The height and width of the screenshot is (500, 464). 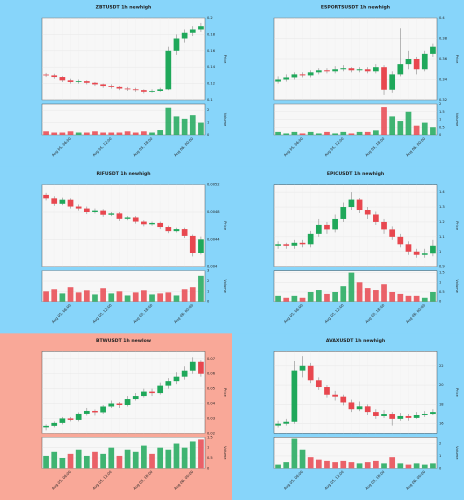 What do you see at coordinates (208, 271) in the screenshot?
I see `volume-tick-label: 3` at bounding box center [208, 271].